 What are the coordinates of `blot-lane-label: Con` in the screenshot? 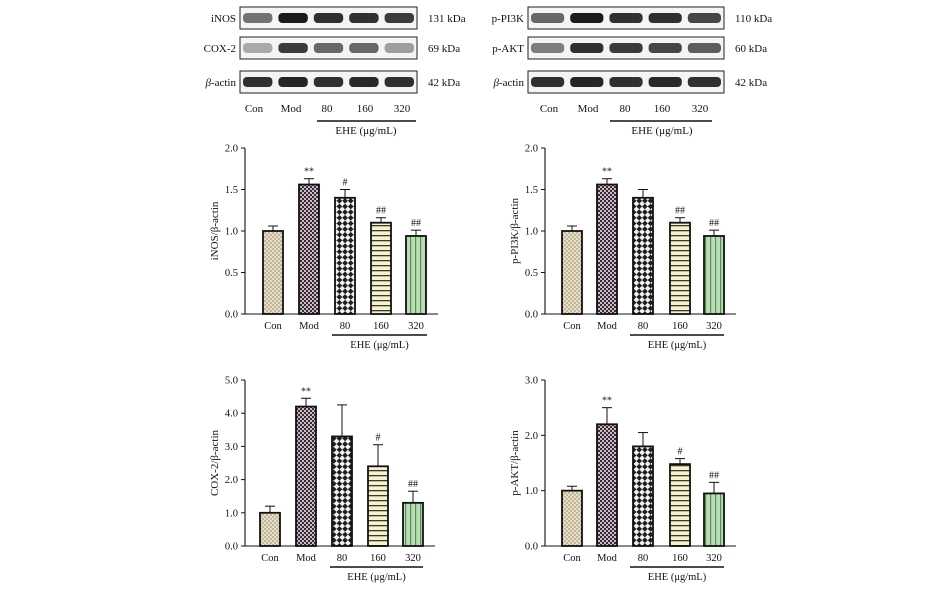 It's located at (549, 109).